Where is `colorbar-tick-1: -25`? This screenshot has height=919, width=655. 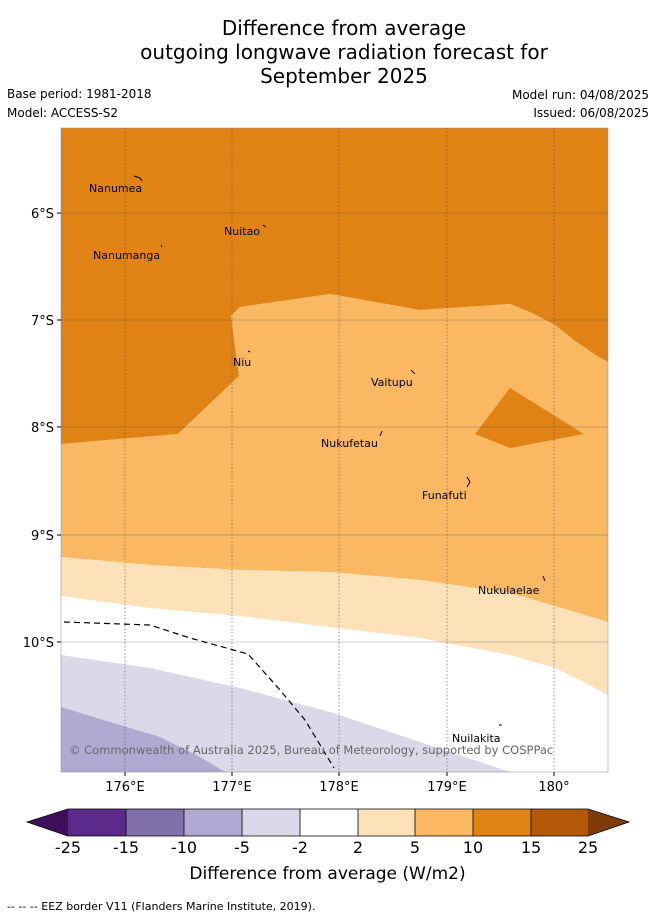 colorbar-tick-1: -25 is located at coordinates (68, 847).